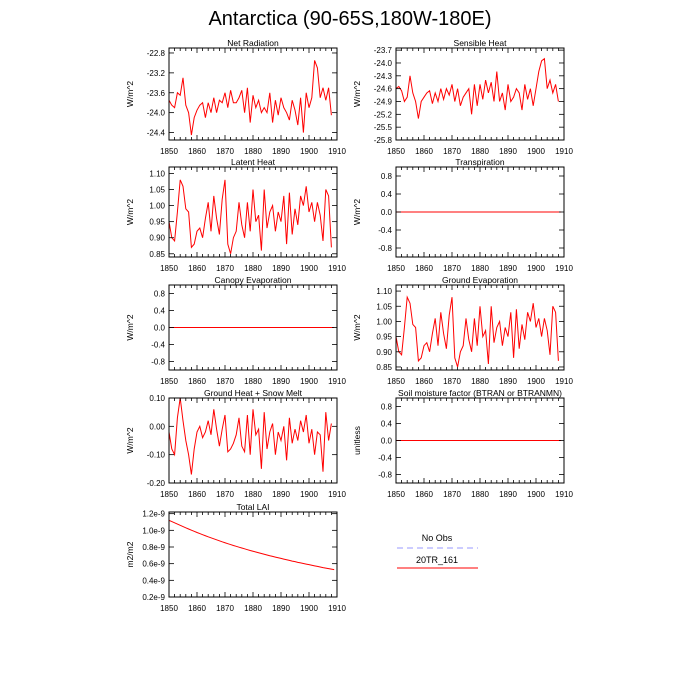 The image size is (700, 700). Describe the element at coordinates (384, 367) in the screenshot. I see `ground-evaporation-y-tick-label: 0.85` at that location.